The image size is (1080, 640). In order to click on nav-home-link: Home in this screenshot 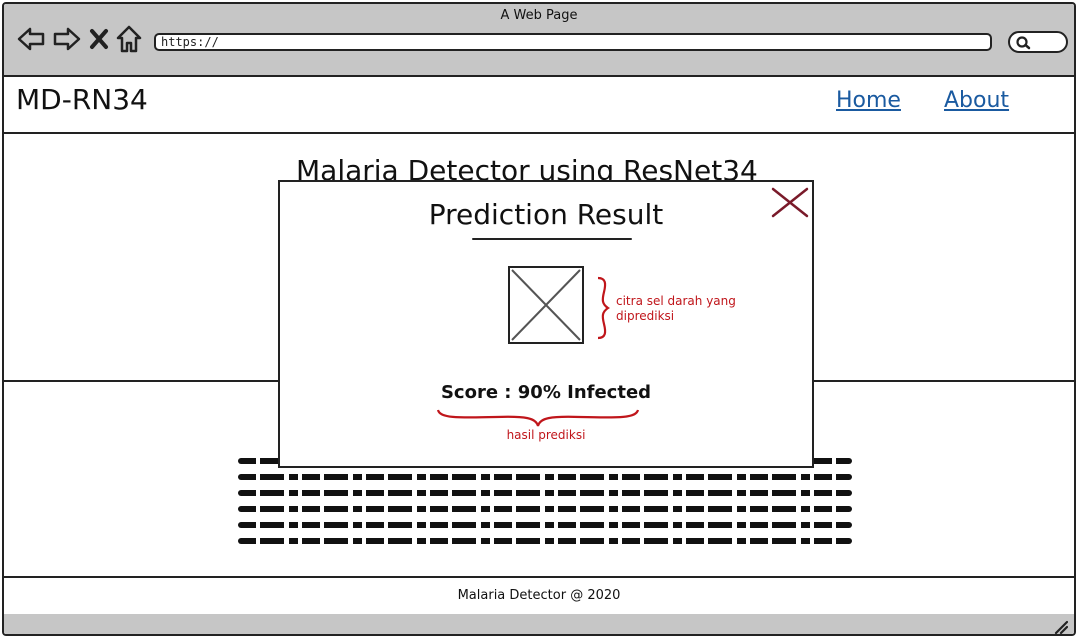, I will do `click(868, 100)`.